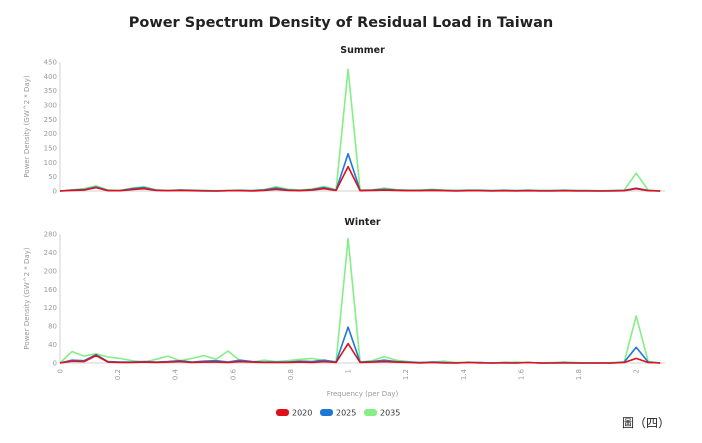 The height and width of the screenshot is (443, 702). Describe the element at coordinates (637, 371) in the screenshot. I see `x-tick-label: 2` at that location.